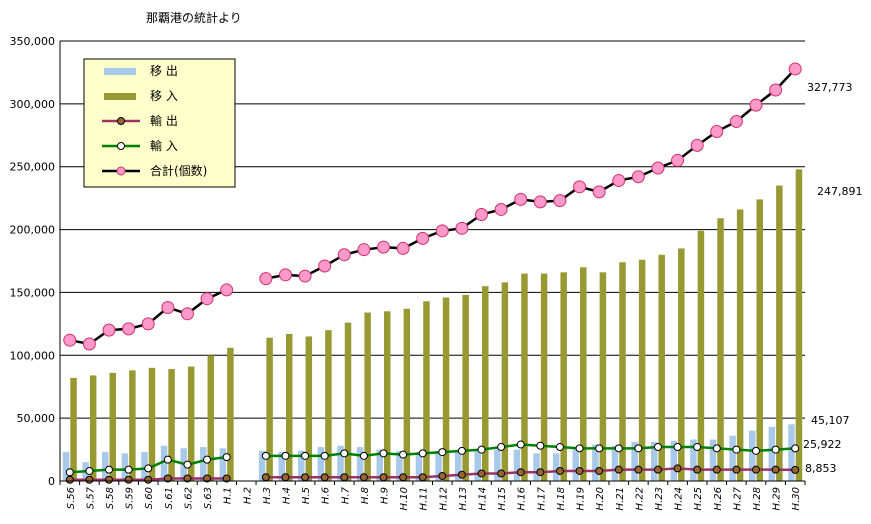 The image size is (871, 524). What do you see at coordinates (178, 170) in the screenshot?
I see `legend-label: 合計(個数)` at bounding box center [178, 170].